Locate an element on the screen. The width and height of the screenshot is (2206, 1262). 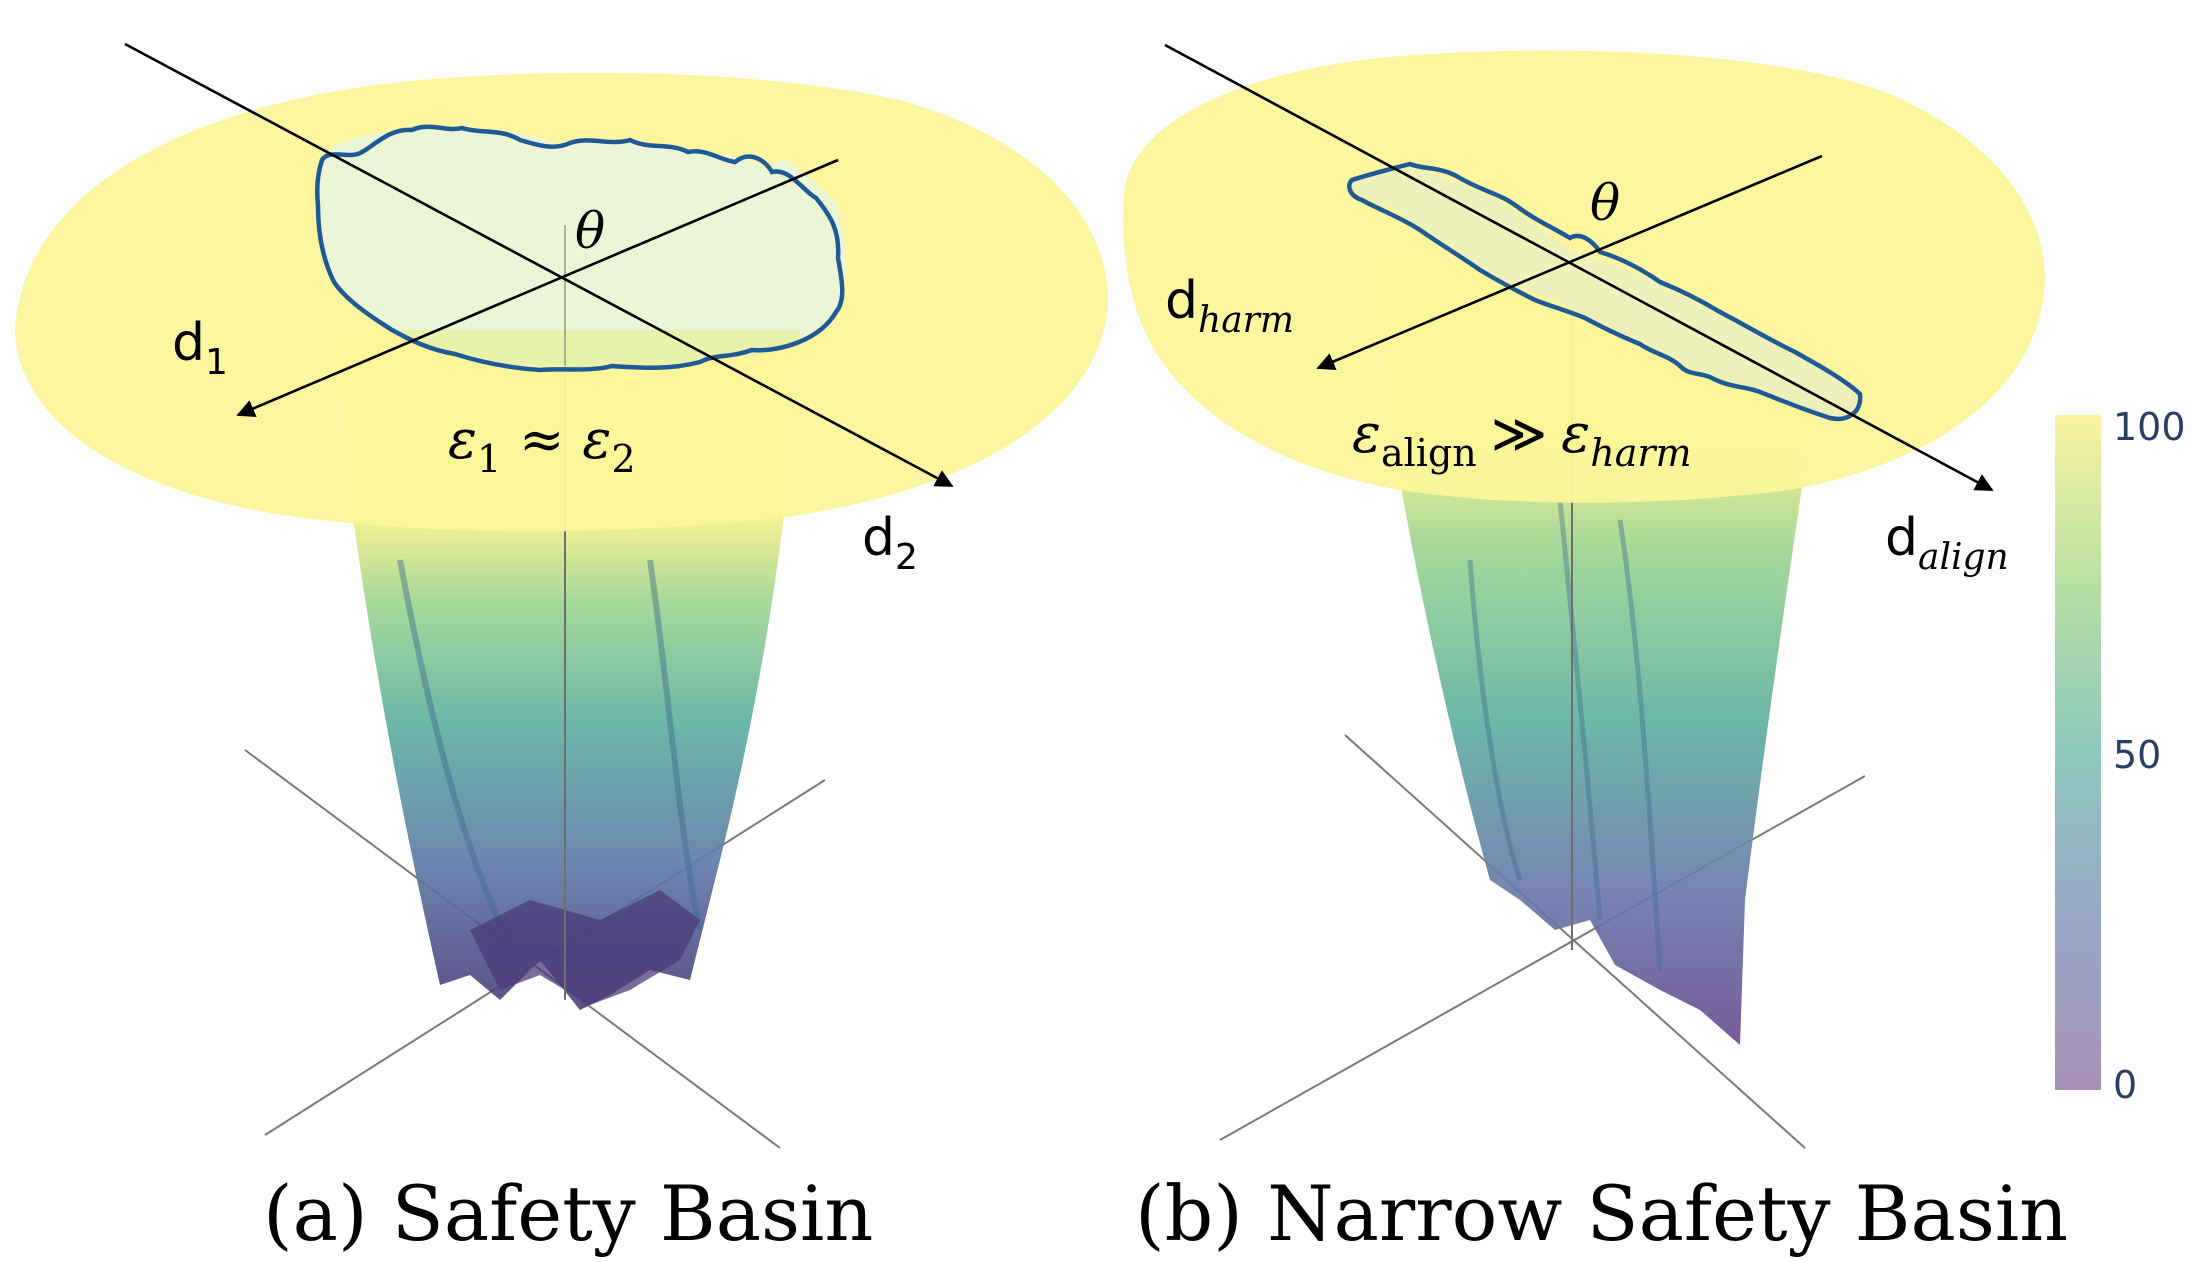
basin-opening-b is located at coordinates (1605, 292).